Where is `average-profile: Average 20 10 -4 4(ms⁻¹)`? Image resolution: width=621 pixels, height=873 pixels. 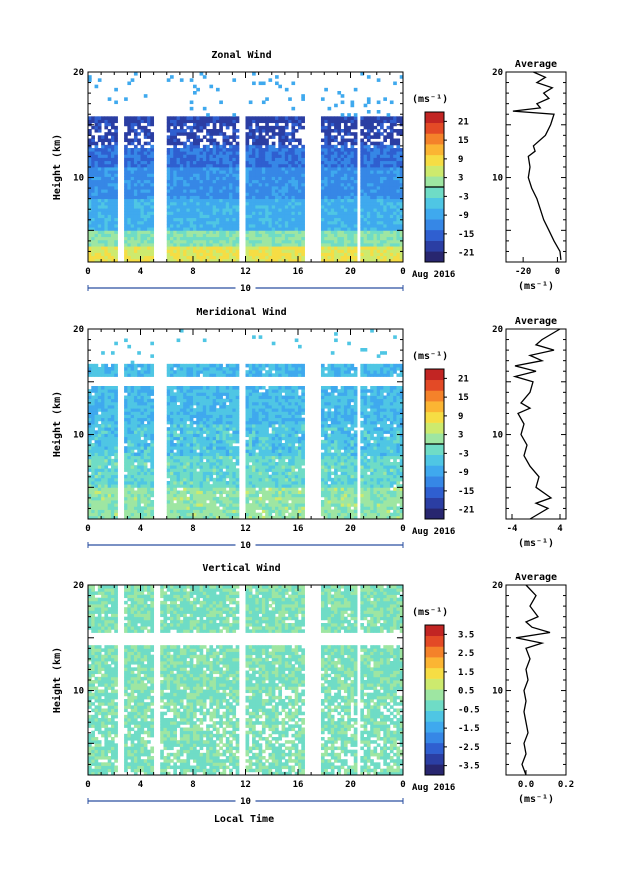
average-profile: Average 20 10 -4 4(ms⁻¹) is located at coordinates (529, 432).